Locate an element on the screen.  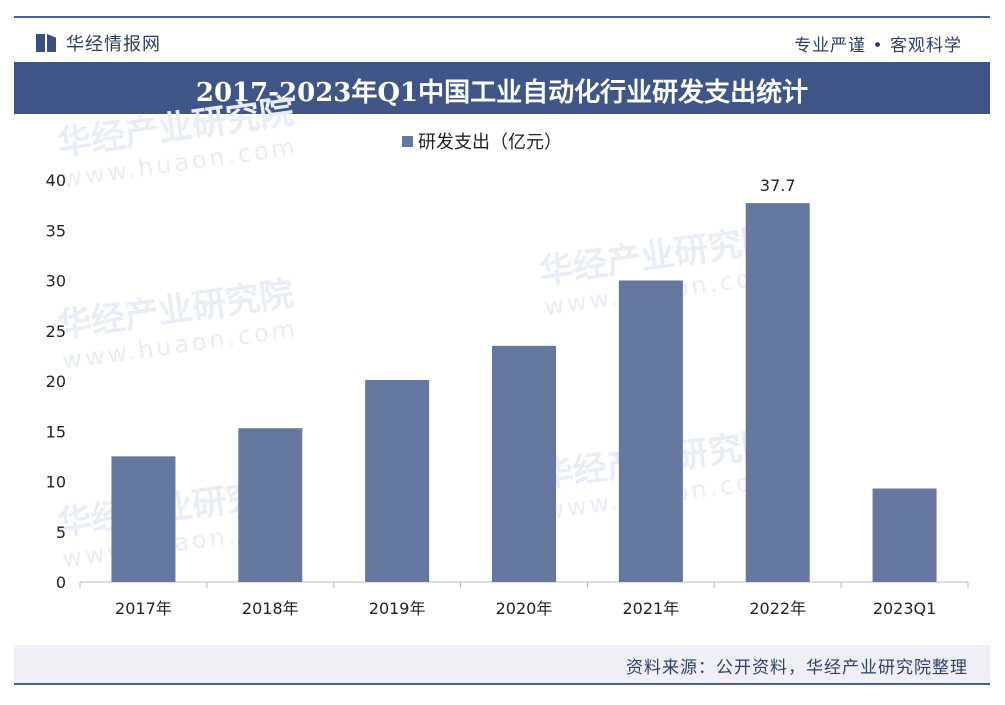
x-tick-label: 2021年 is located at coordinates (650, 608).